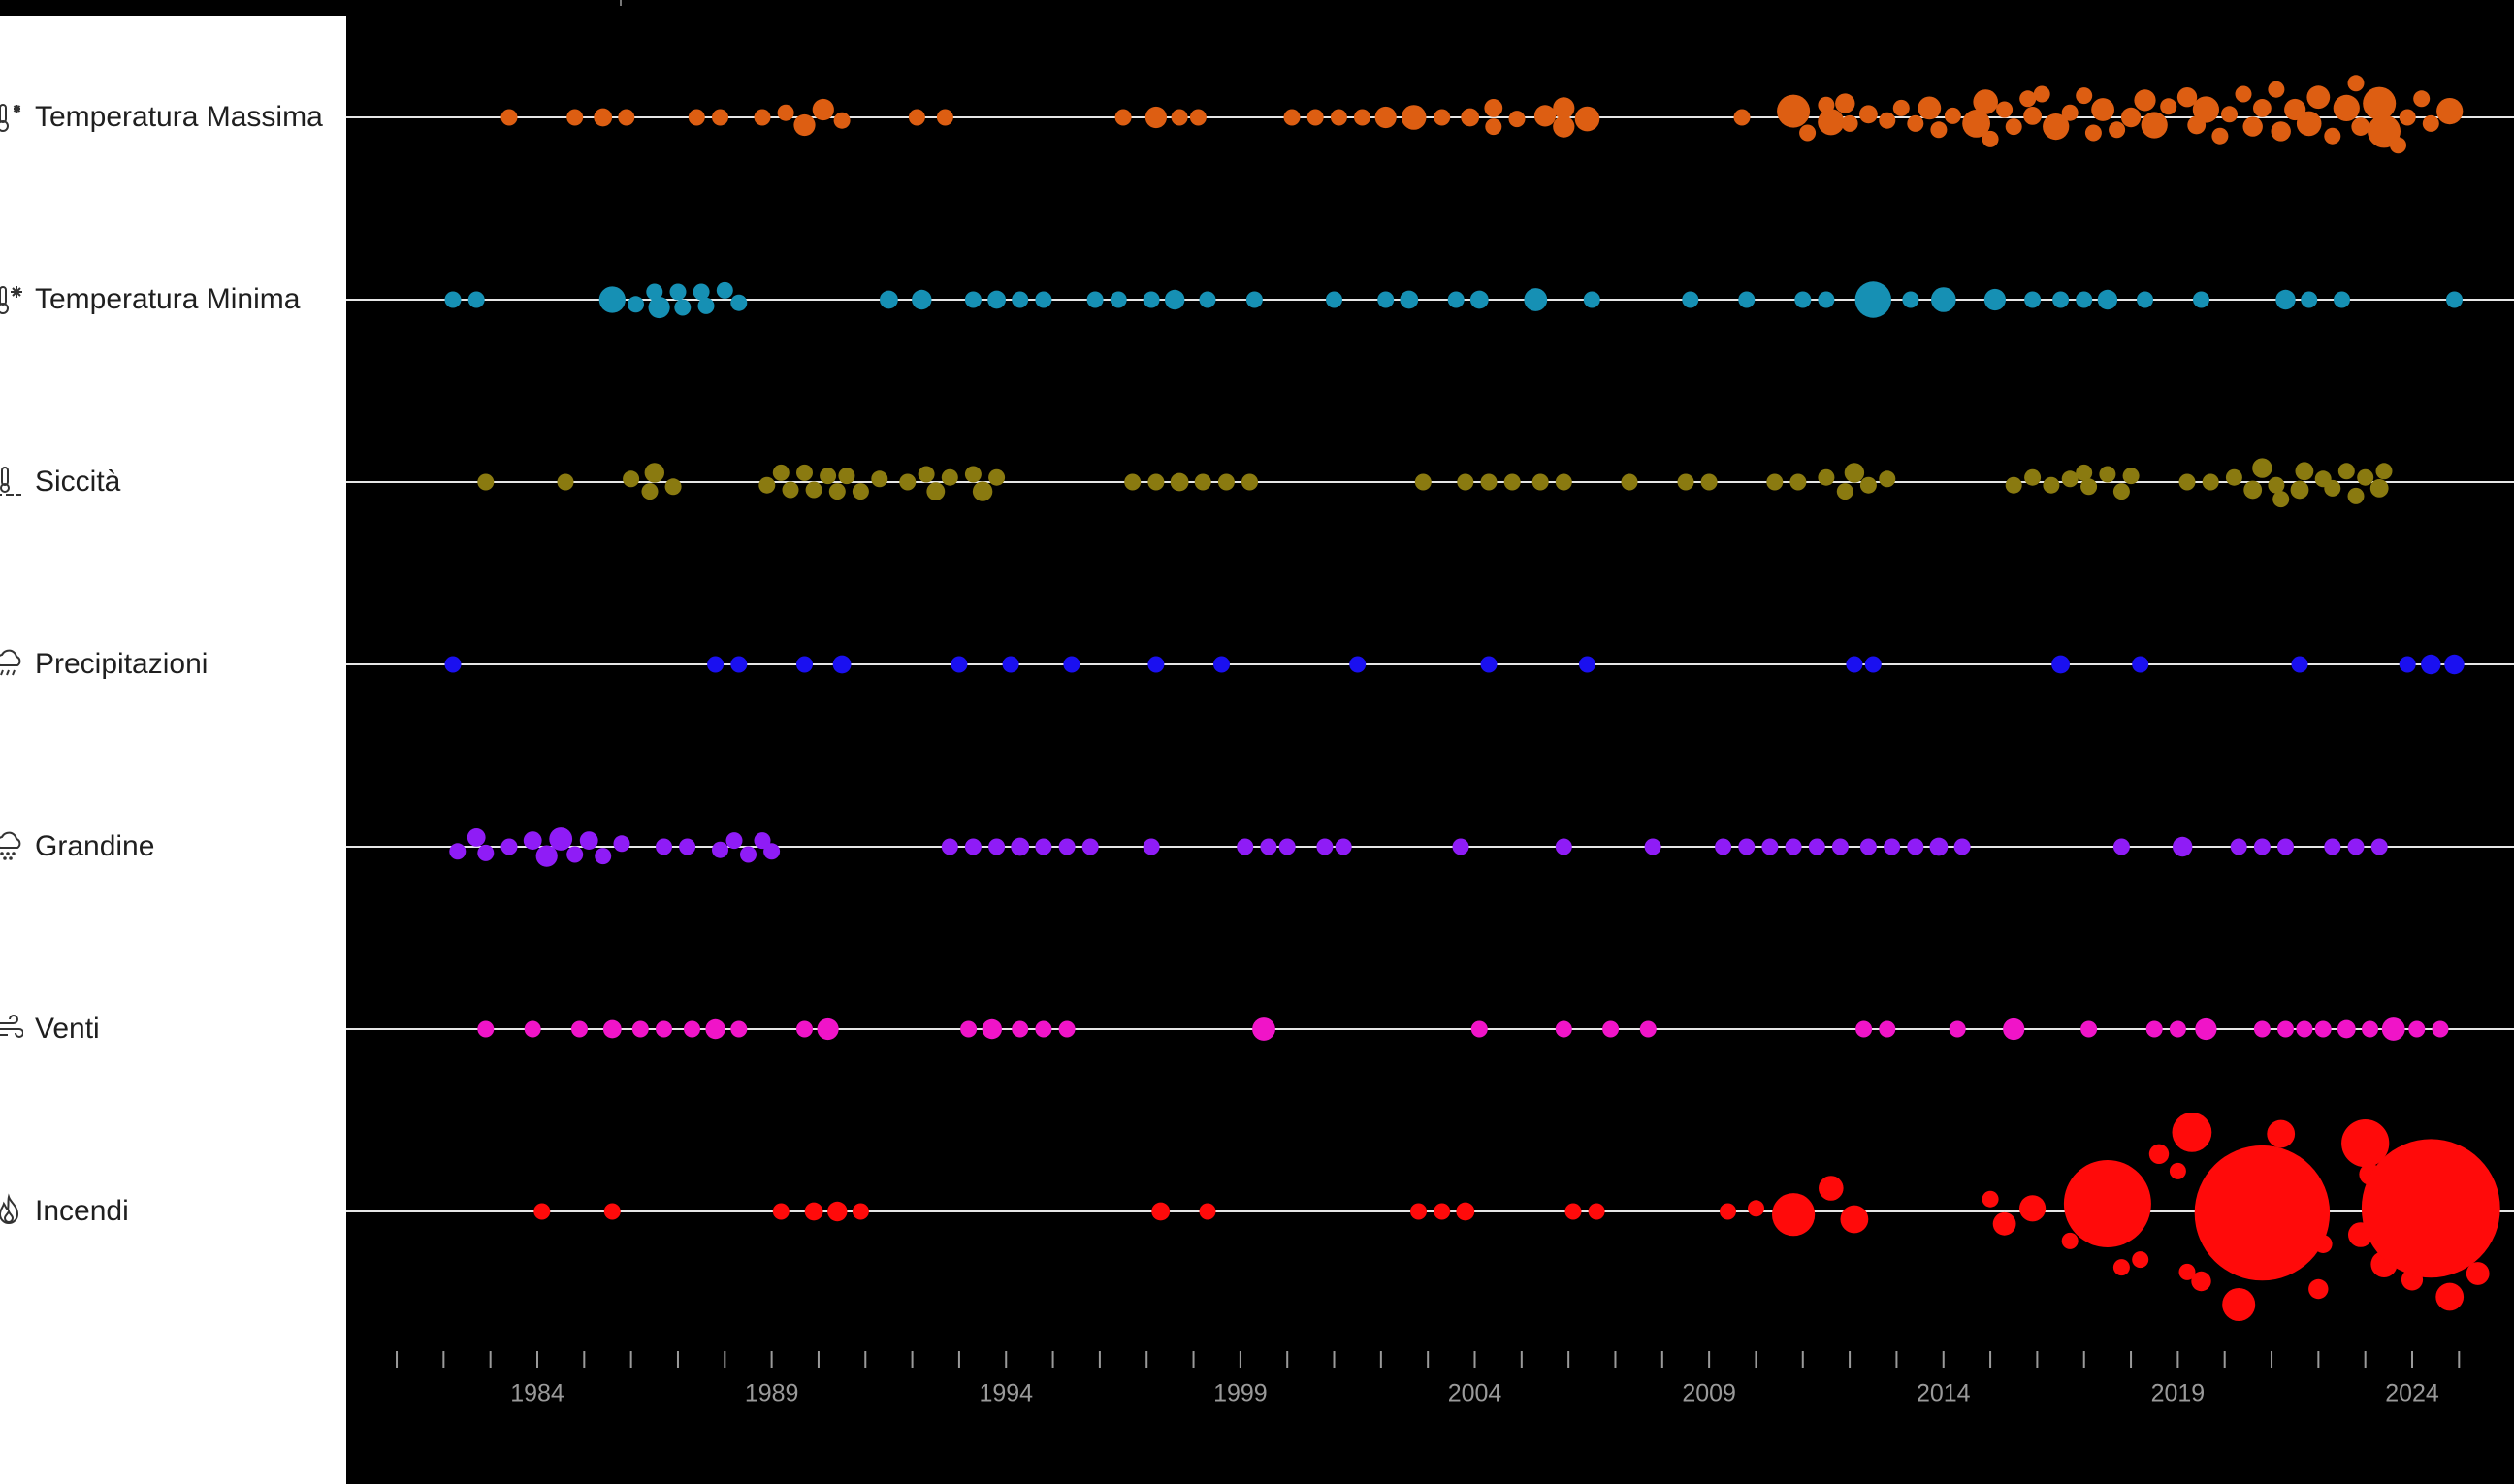 The image size is (2514, 1484). I want to click on top-strip, so click(173, 8).